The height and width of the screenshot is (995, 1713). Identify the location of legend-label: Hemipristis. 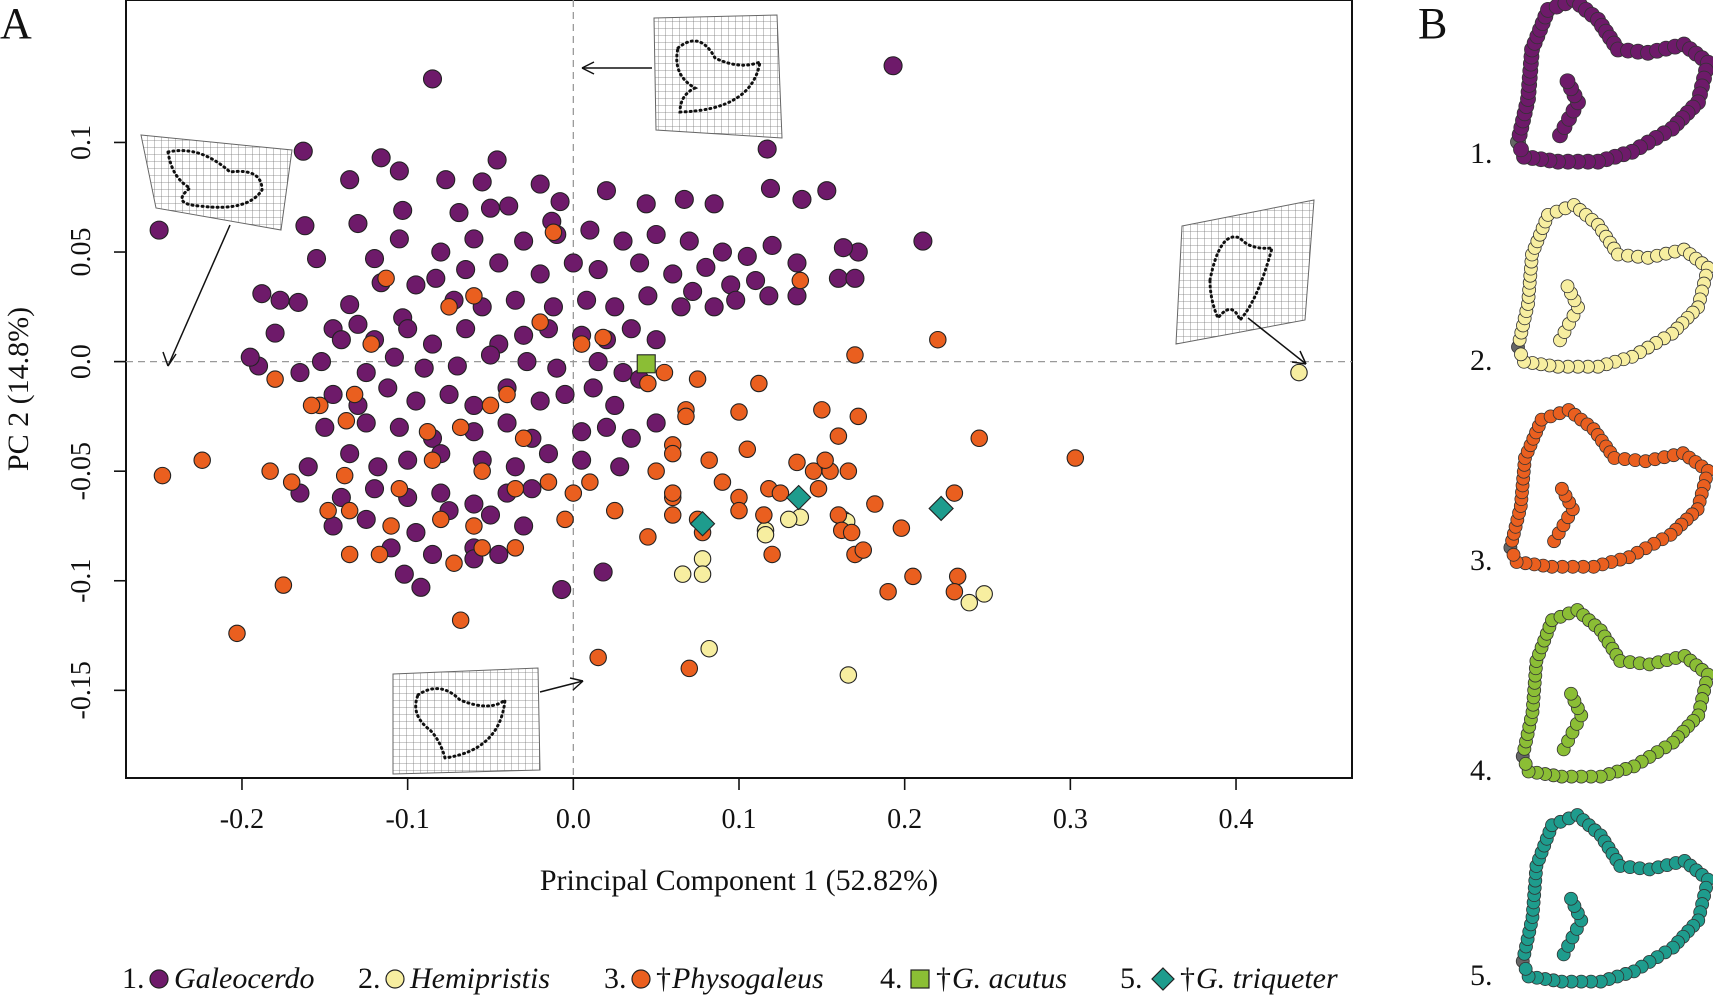
(479, 978).